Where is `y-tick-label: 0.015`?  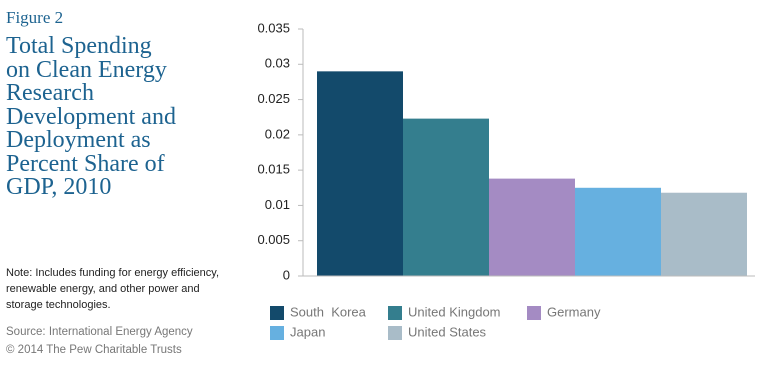
y-tick-label: 0.015 is located at coordinates (273, 169).